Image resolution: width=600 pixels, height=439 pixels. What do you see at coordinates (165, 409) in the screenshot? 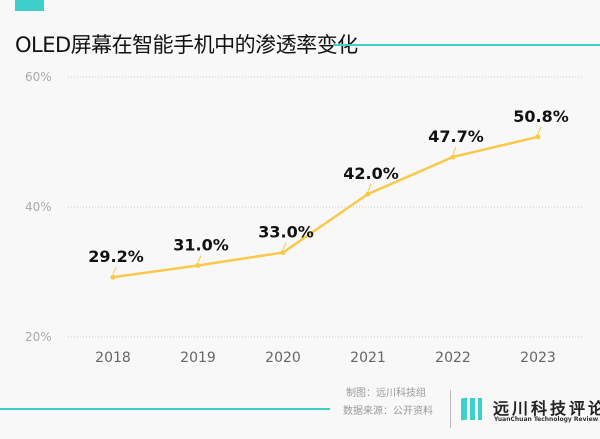
I see `footer-rule` at bounding box center [165, 409].